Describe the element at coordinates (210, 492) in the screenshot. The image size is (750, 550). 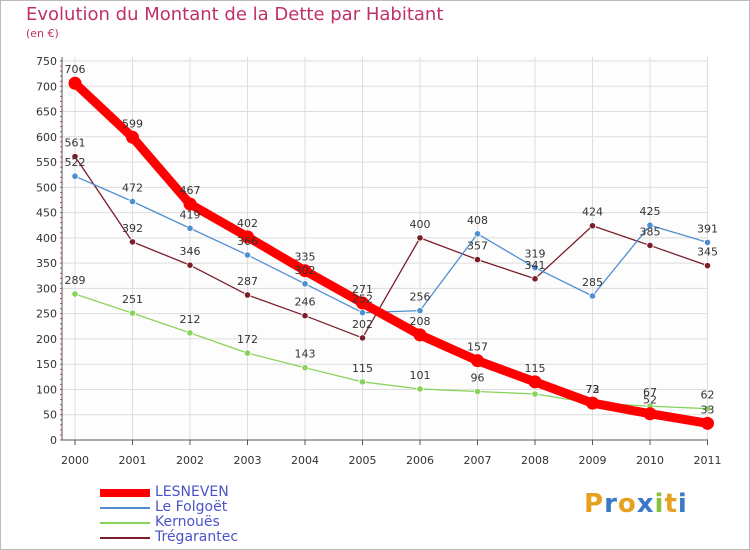
I see `legend-item-lesneven: LESNEVEN` at that location.